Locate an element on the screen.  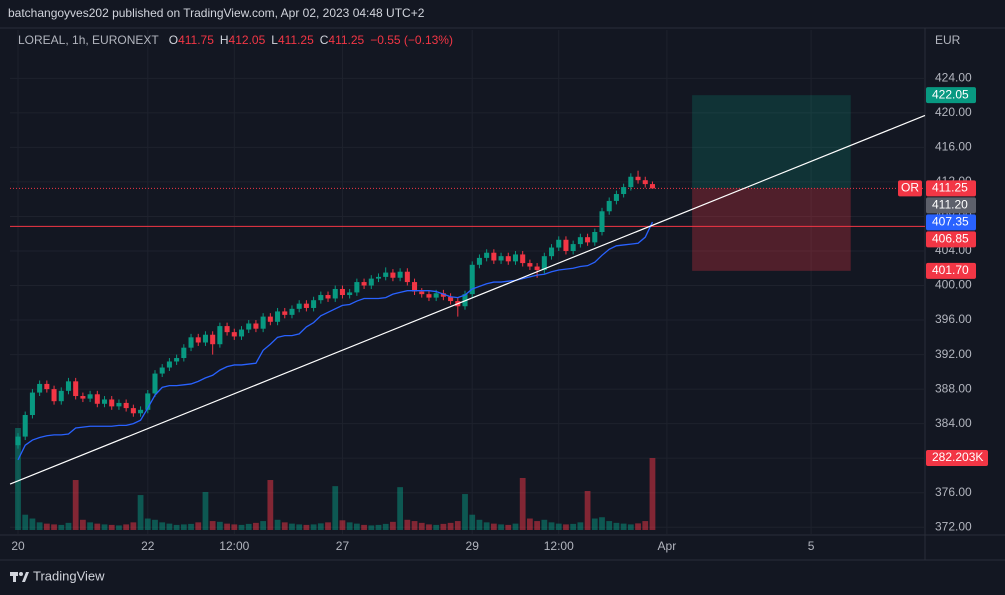
ohlc-value: 412.05 is located at coordinates (247, 40).